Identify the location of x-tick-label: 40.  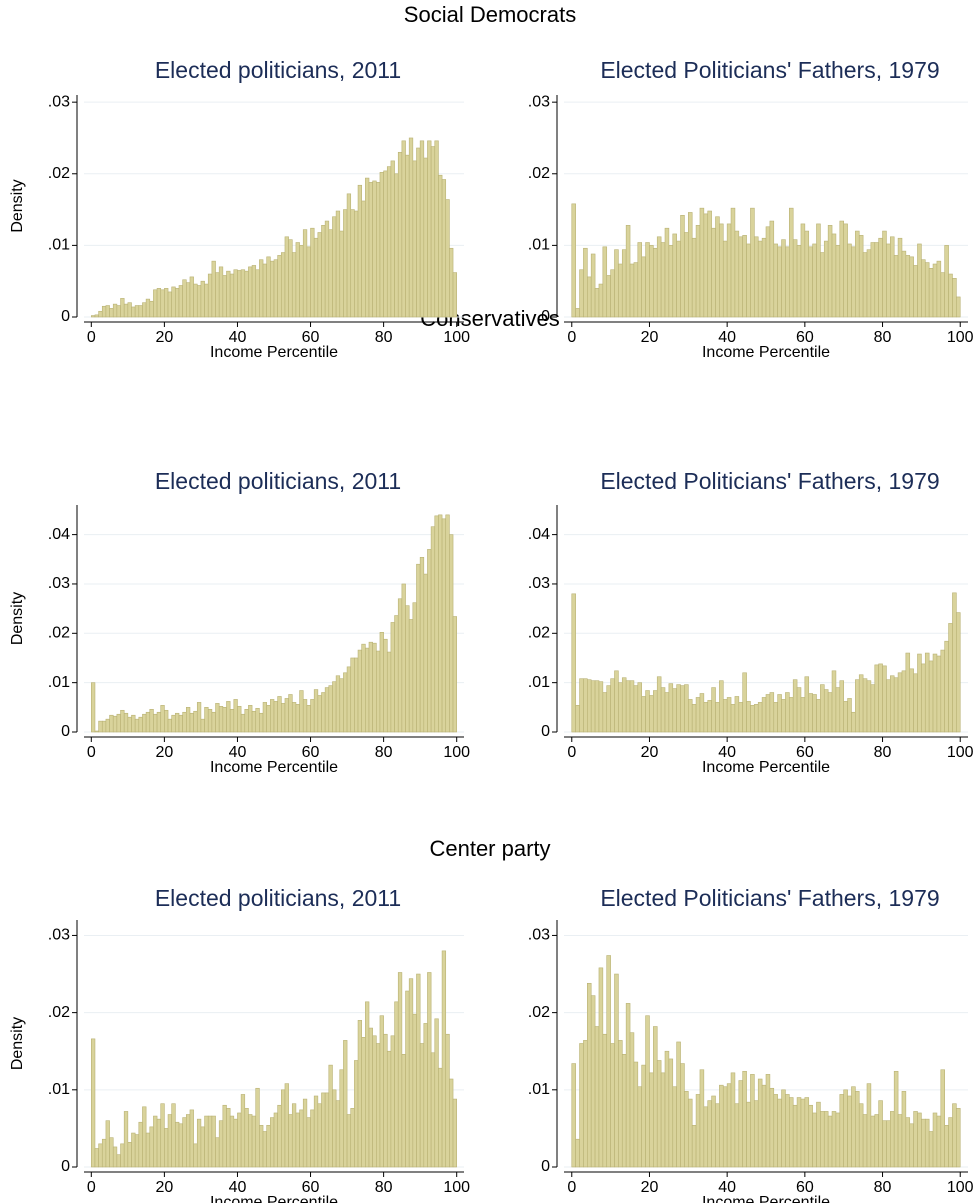
(727, 752).